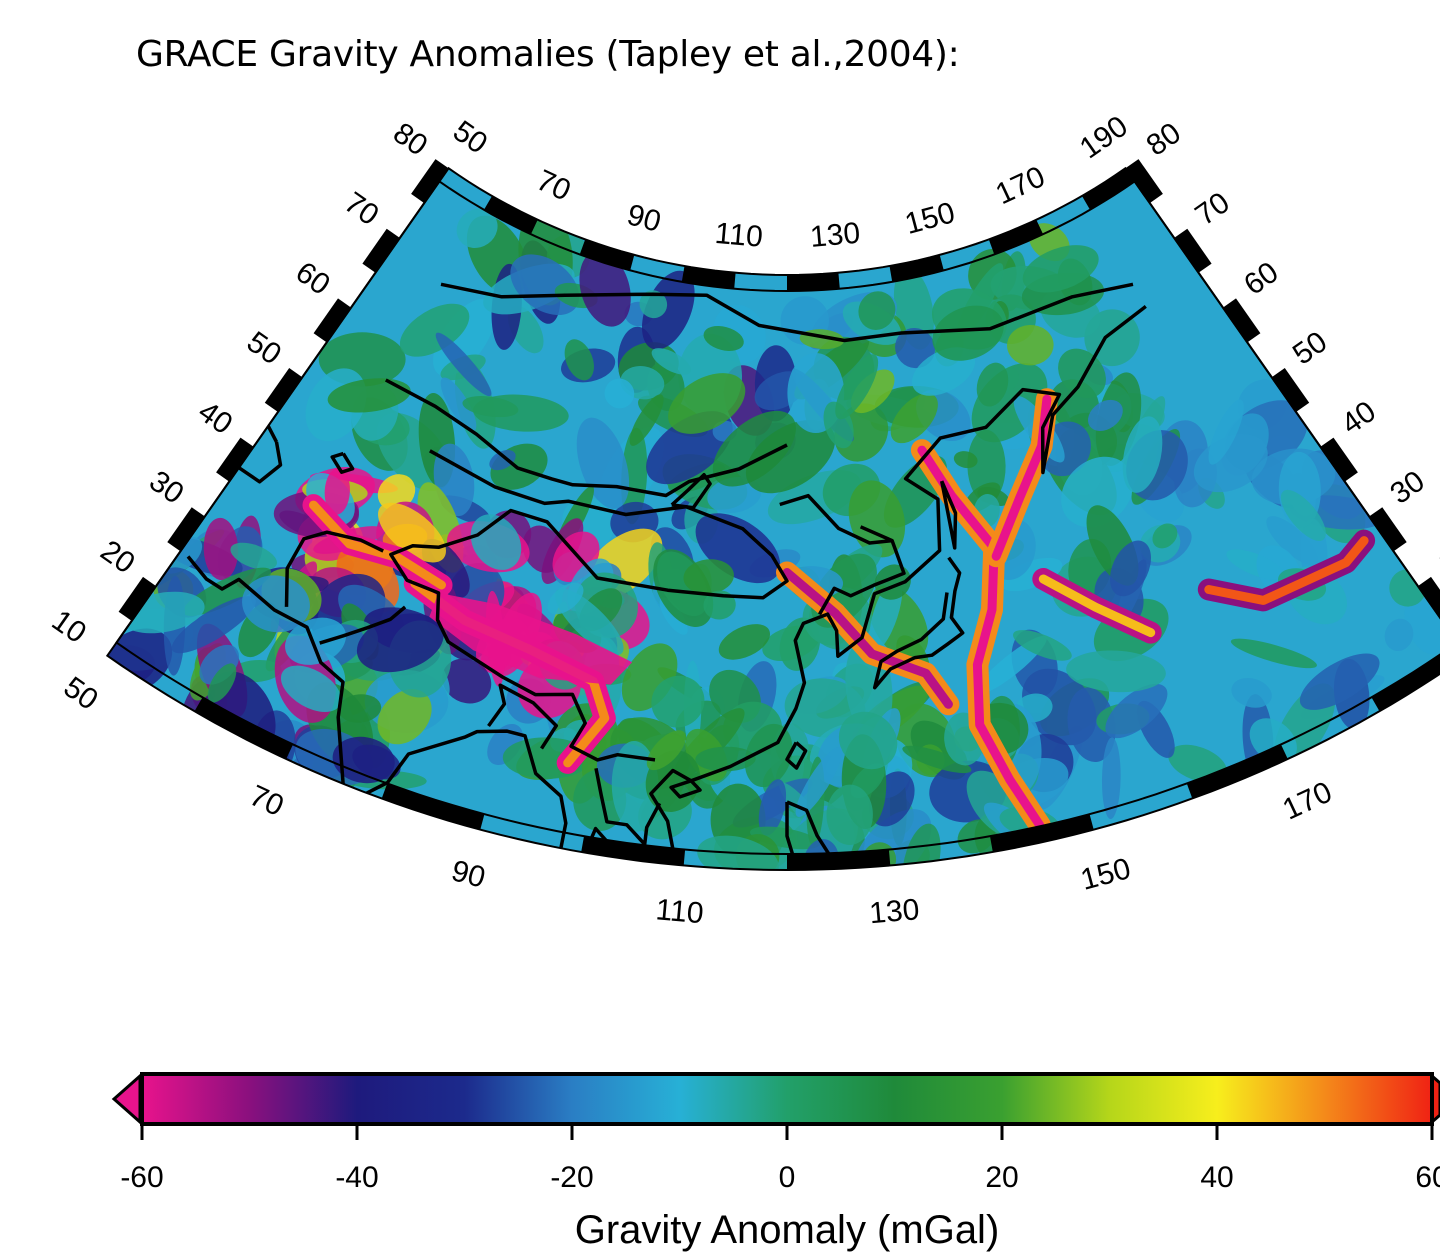 This screenshot has width=1440, height=1259. I want to click on graticule-label: 150, so click(1105, 874).